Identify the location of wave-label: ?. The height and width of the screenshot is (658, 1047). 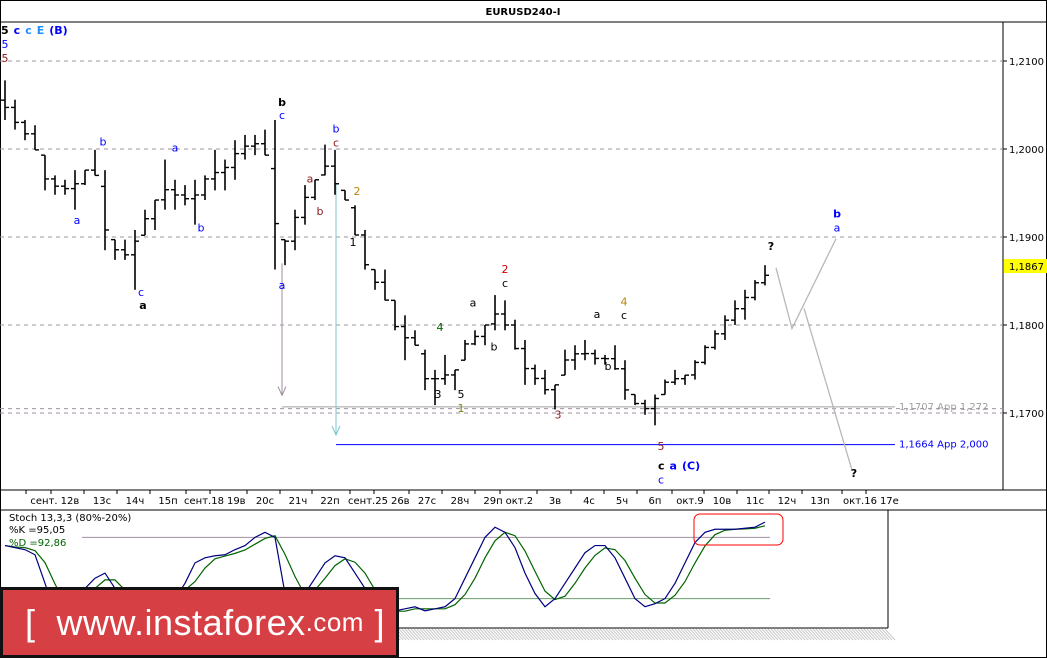
(771, 246).